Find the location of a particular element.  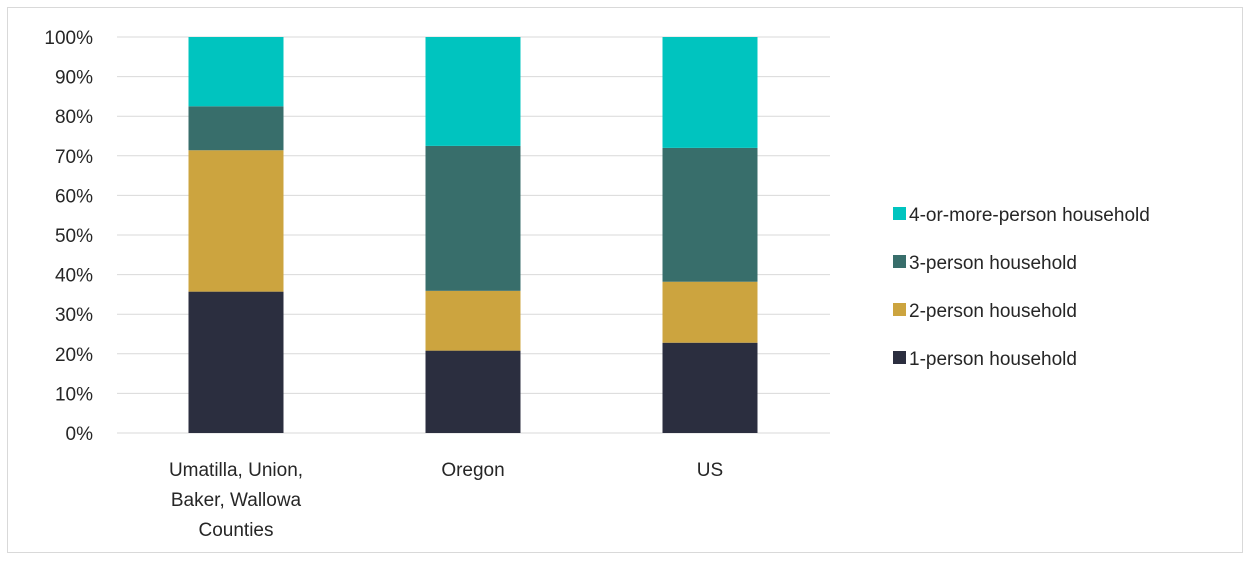

x-category-label: US is located at coordinates (710, 470).